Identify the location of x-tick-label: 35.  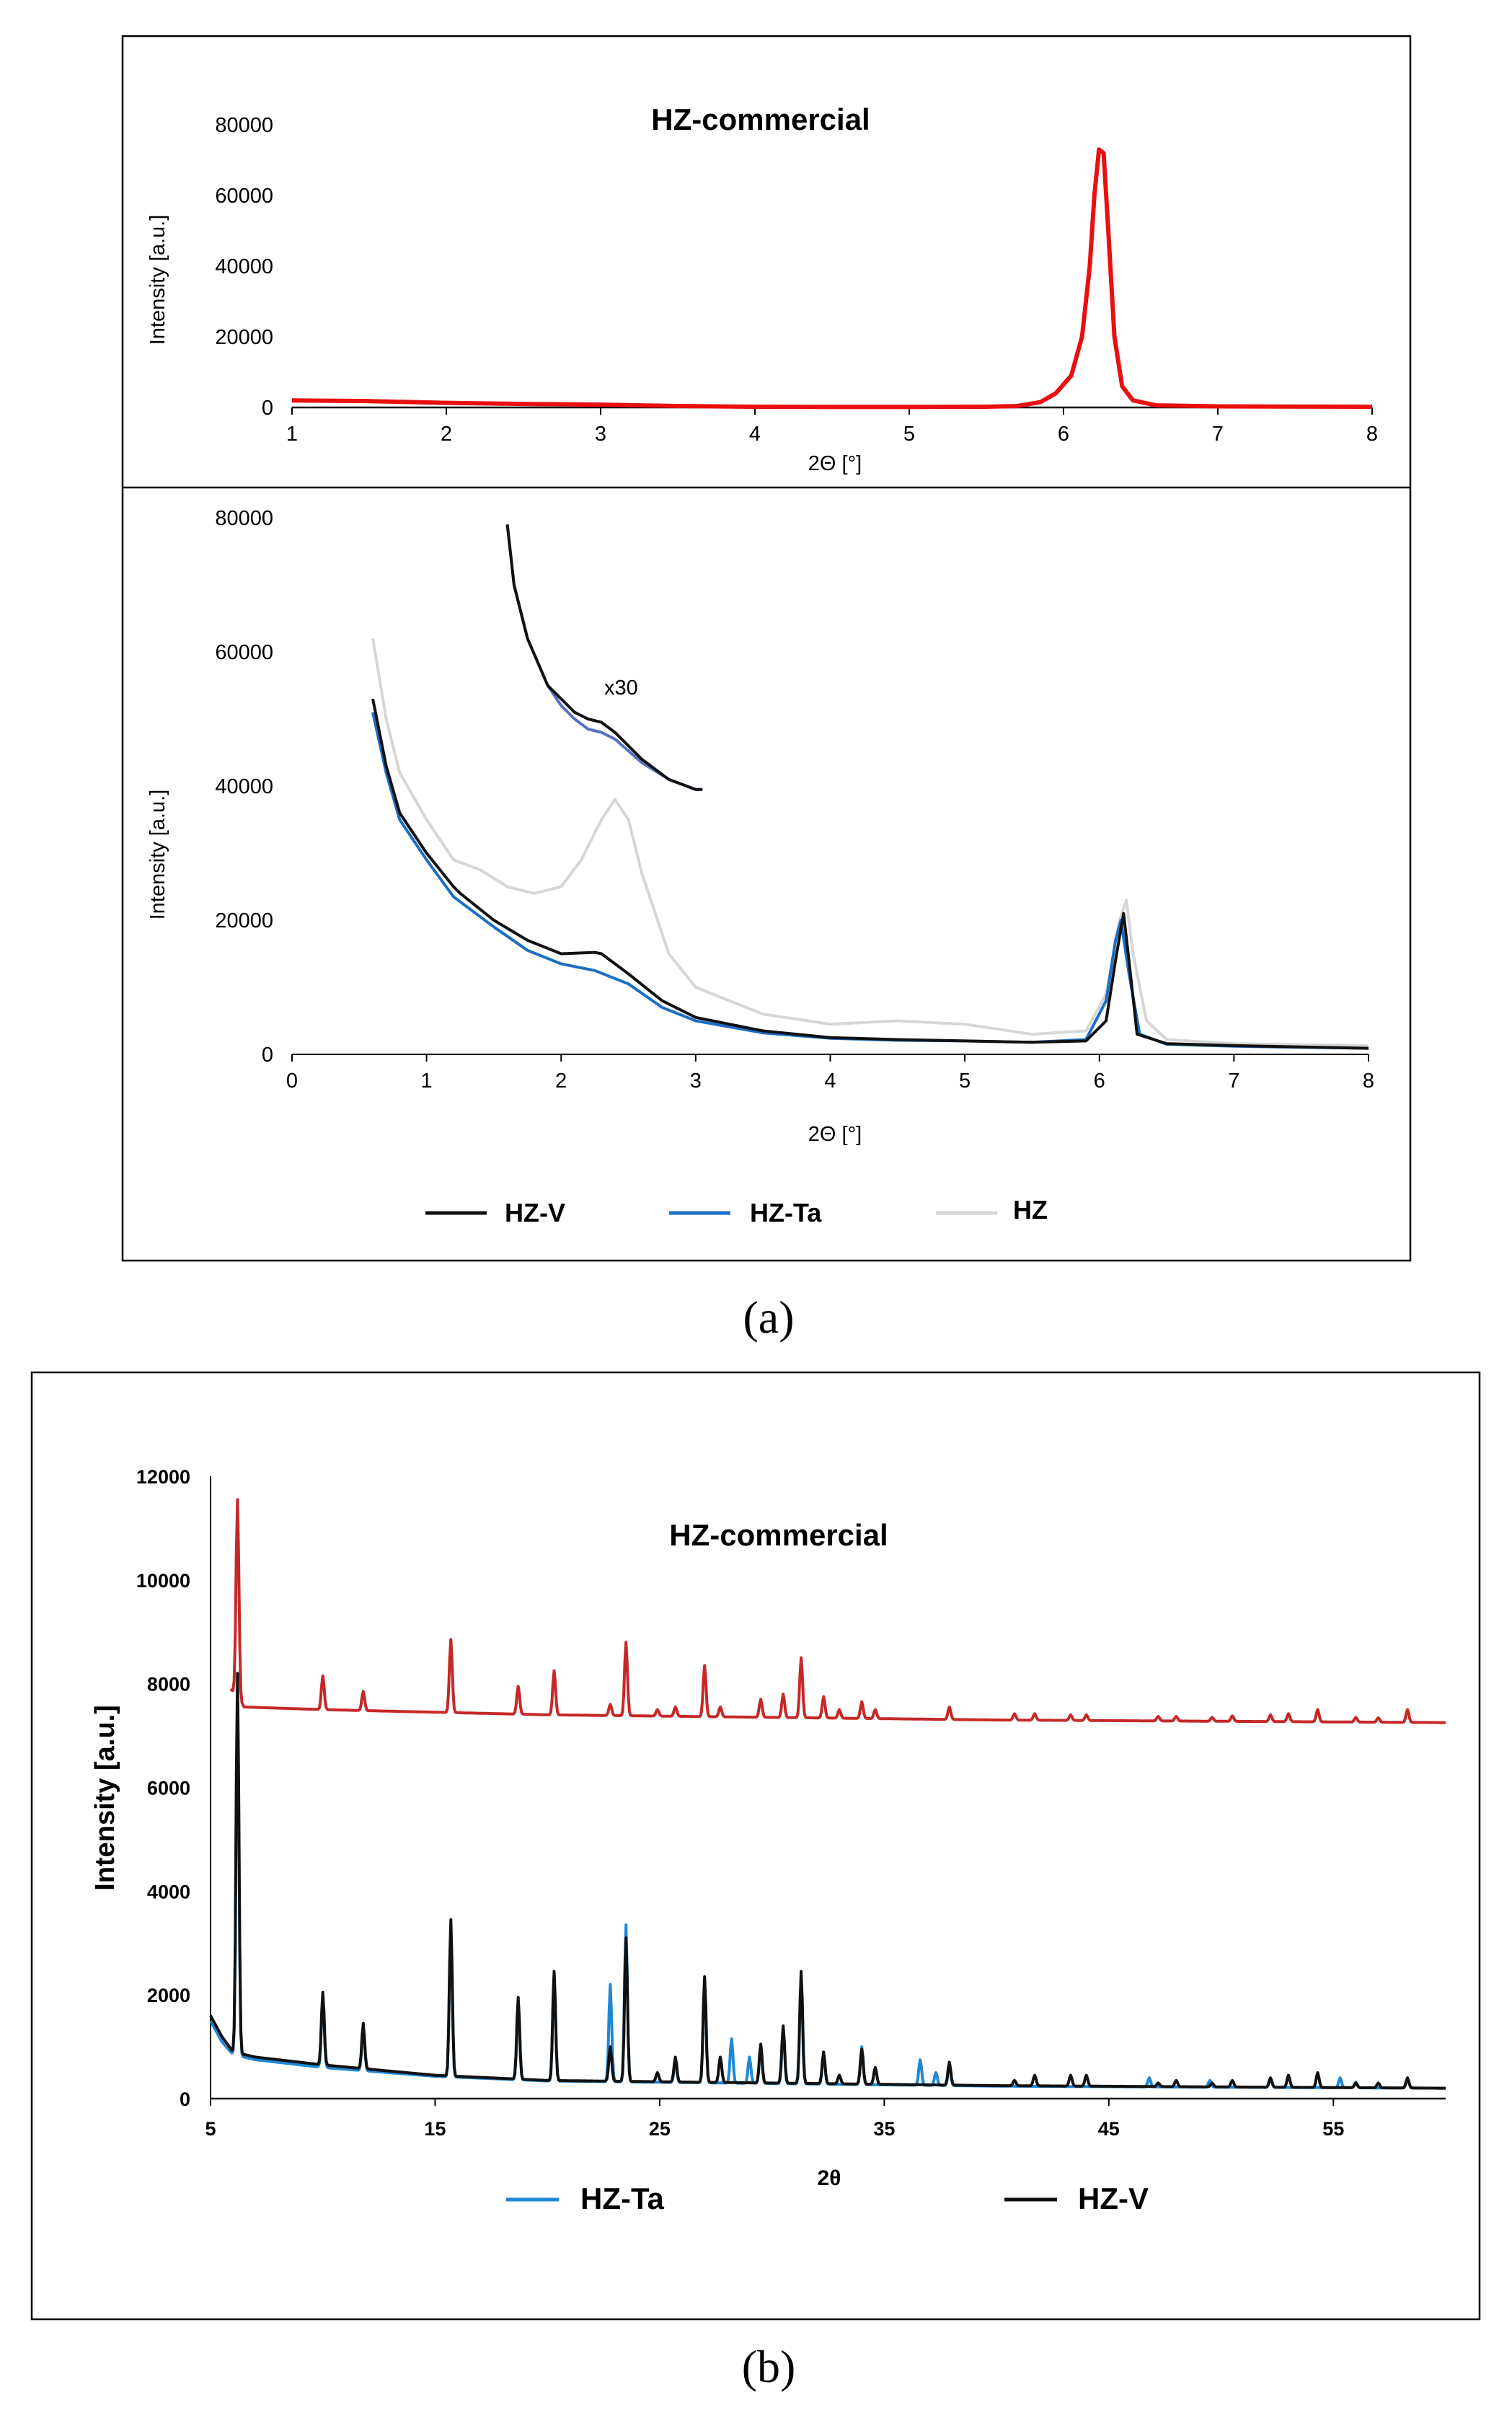
(884, 2129).